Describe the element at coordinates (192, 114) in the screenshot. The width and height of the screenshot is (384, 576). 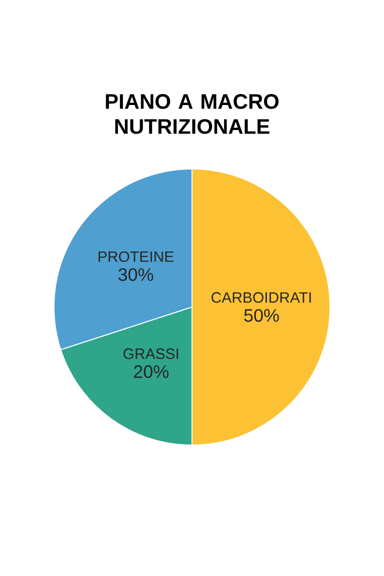
I see `chart-title: PIANO A MACRO NUTRIZIONALE` at that location.